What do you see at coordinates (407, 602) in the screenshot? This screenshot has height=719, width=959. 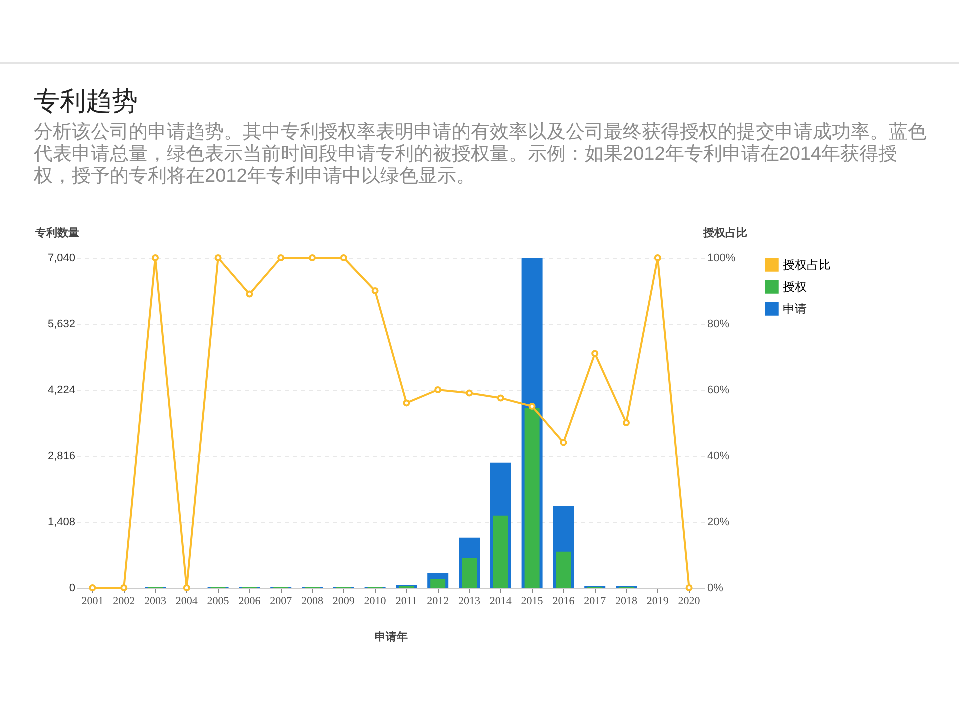 I see `x-tick-label: 2011` at bounding box center [407, 602].